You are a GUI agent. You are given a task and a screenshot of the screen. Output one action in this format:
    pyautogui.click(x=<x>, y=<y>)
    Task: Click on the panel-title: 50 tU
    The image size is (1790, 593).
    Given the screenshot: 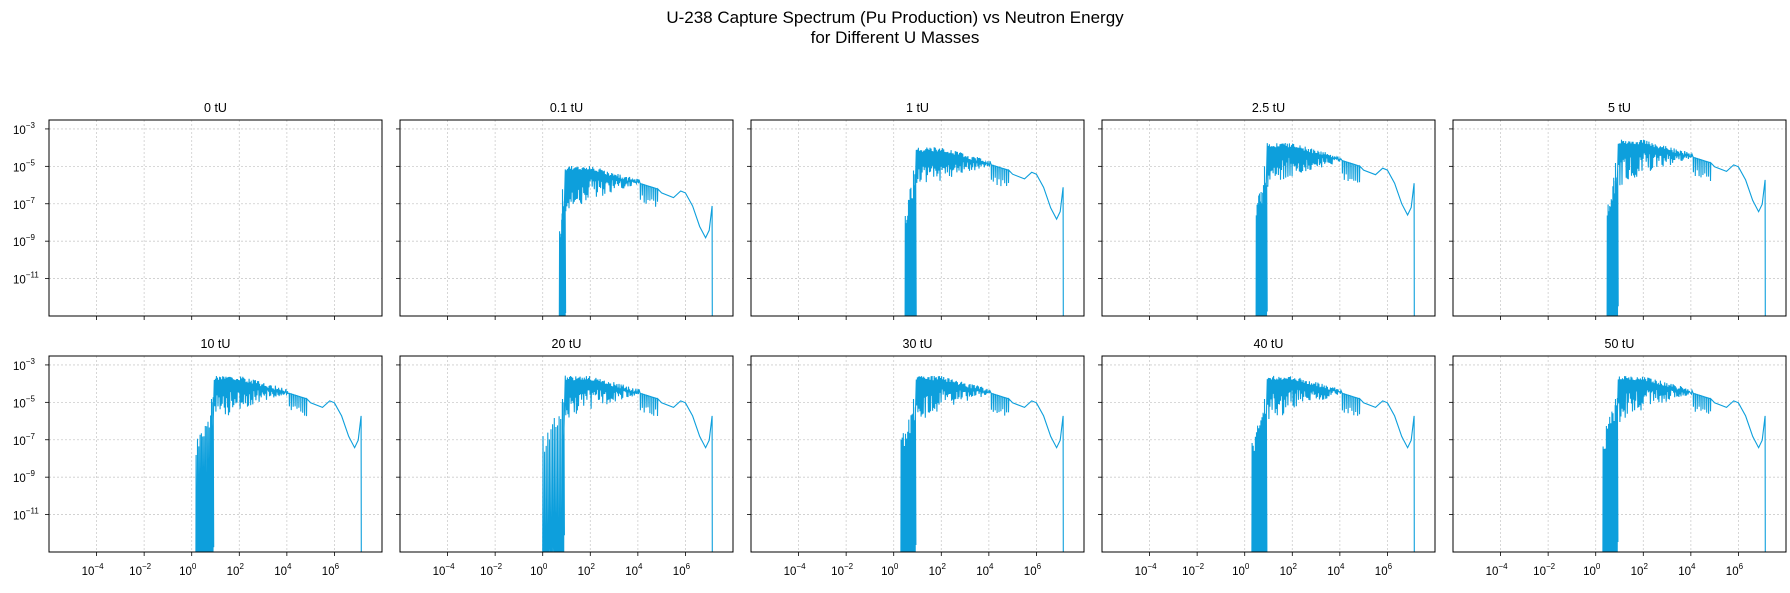 What is the action you would take?
    pyautogui.click(x=1620, y=344)
    